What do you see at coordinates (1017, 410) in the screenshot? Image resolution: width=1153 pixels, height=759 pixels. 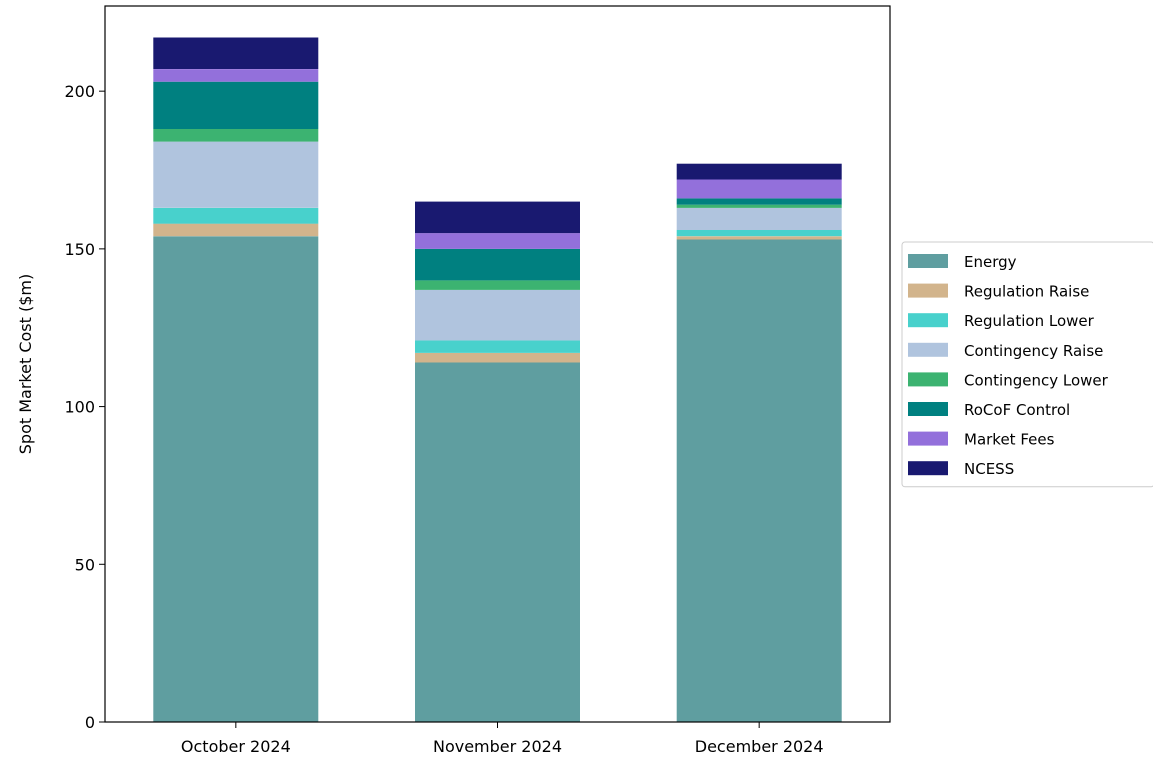 I see `legend-label: RoCoF Control` at bounding box center [1017, 410].